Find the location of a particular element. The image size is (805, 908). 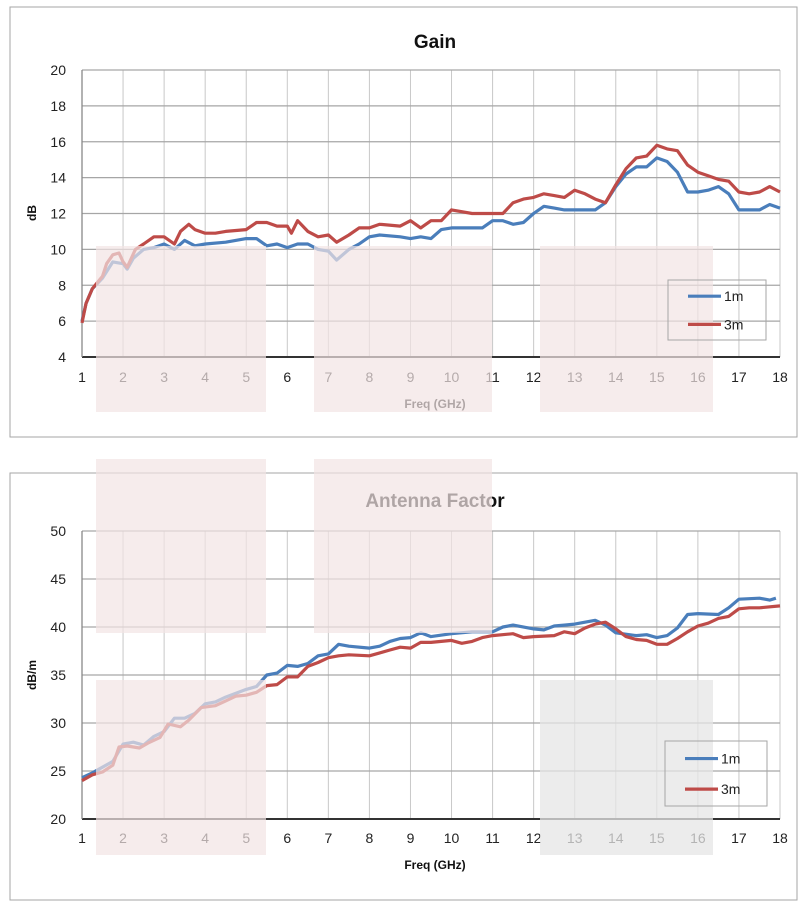

x-tick-label: 10 is located at coordinates (452, 838).